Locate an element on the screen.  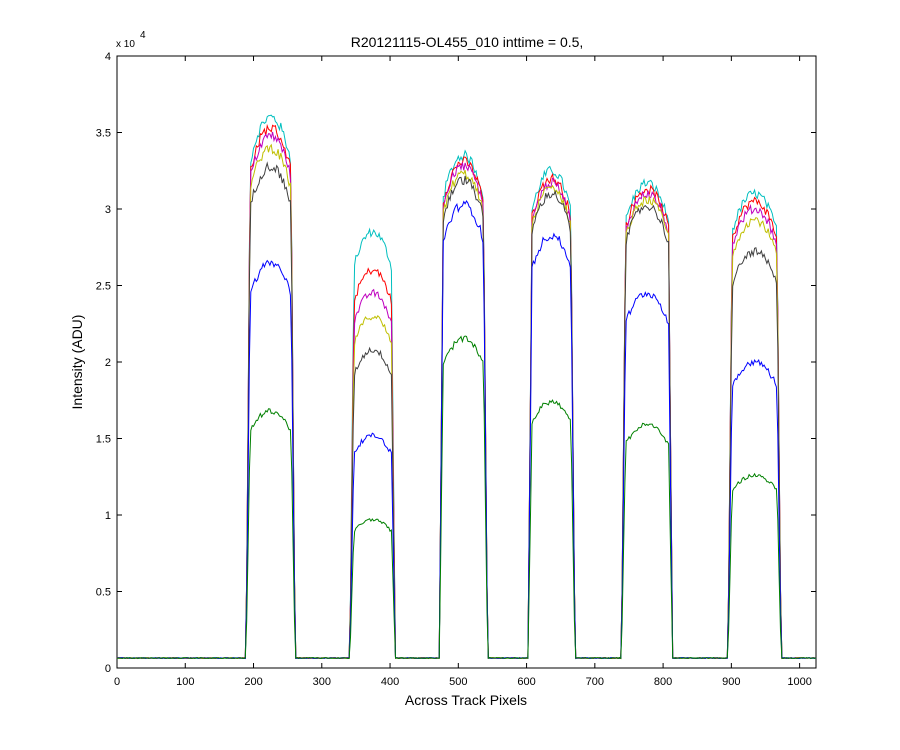
x-tick-label: 1000 is located at coordinates (799, 682).